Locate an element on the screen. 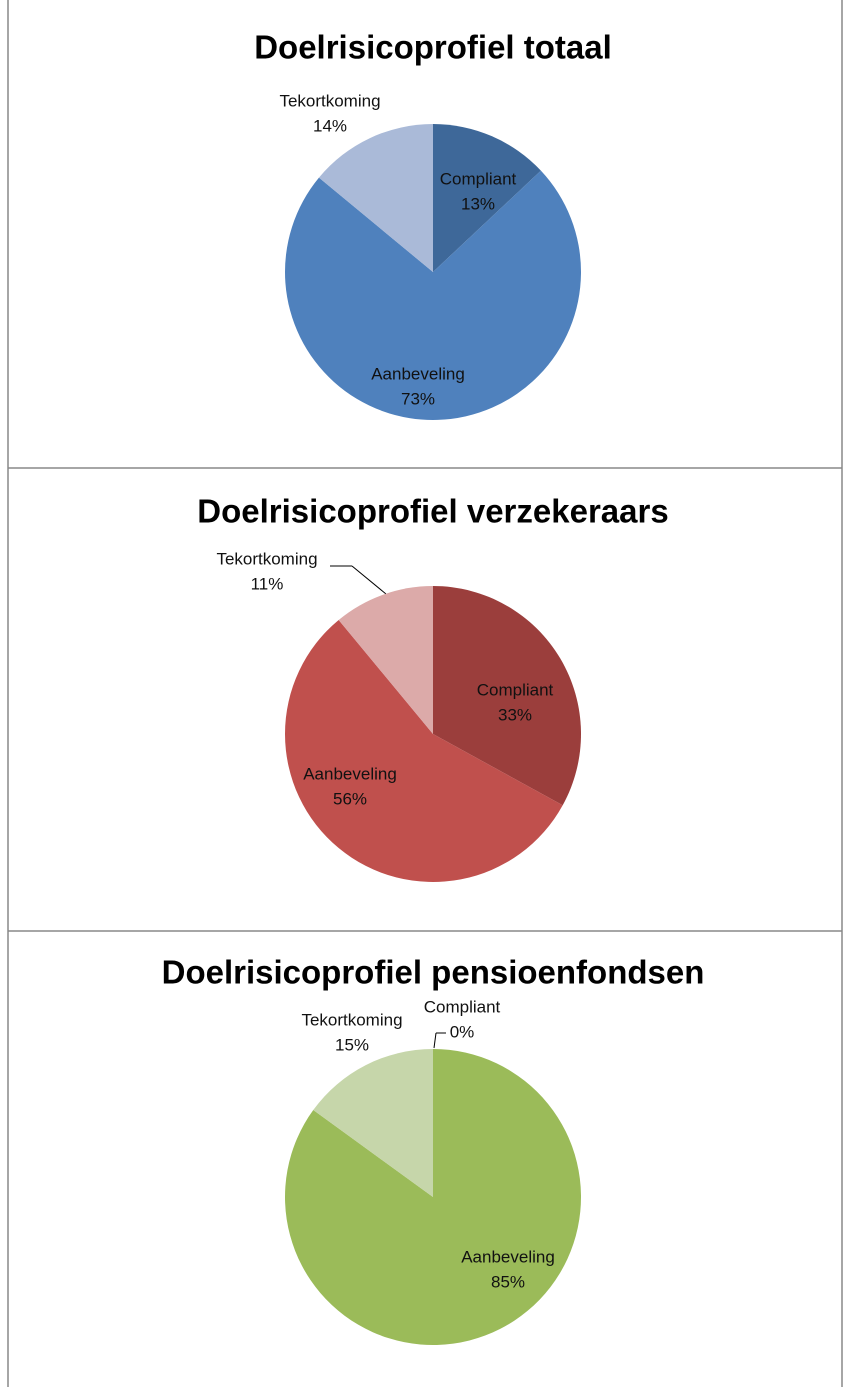 The height and width of the screenshot is (1387, 846). slice-value-label: 0% is located at coordinates (462, 1031).